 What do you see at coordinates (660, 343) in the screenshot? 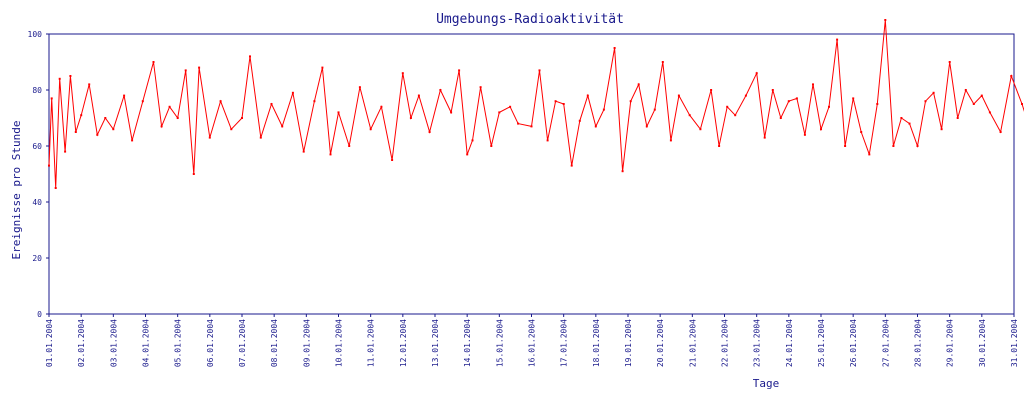
I see `x-tick-label: 20.01.2004` at bounding box center [660, 343].